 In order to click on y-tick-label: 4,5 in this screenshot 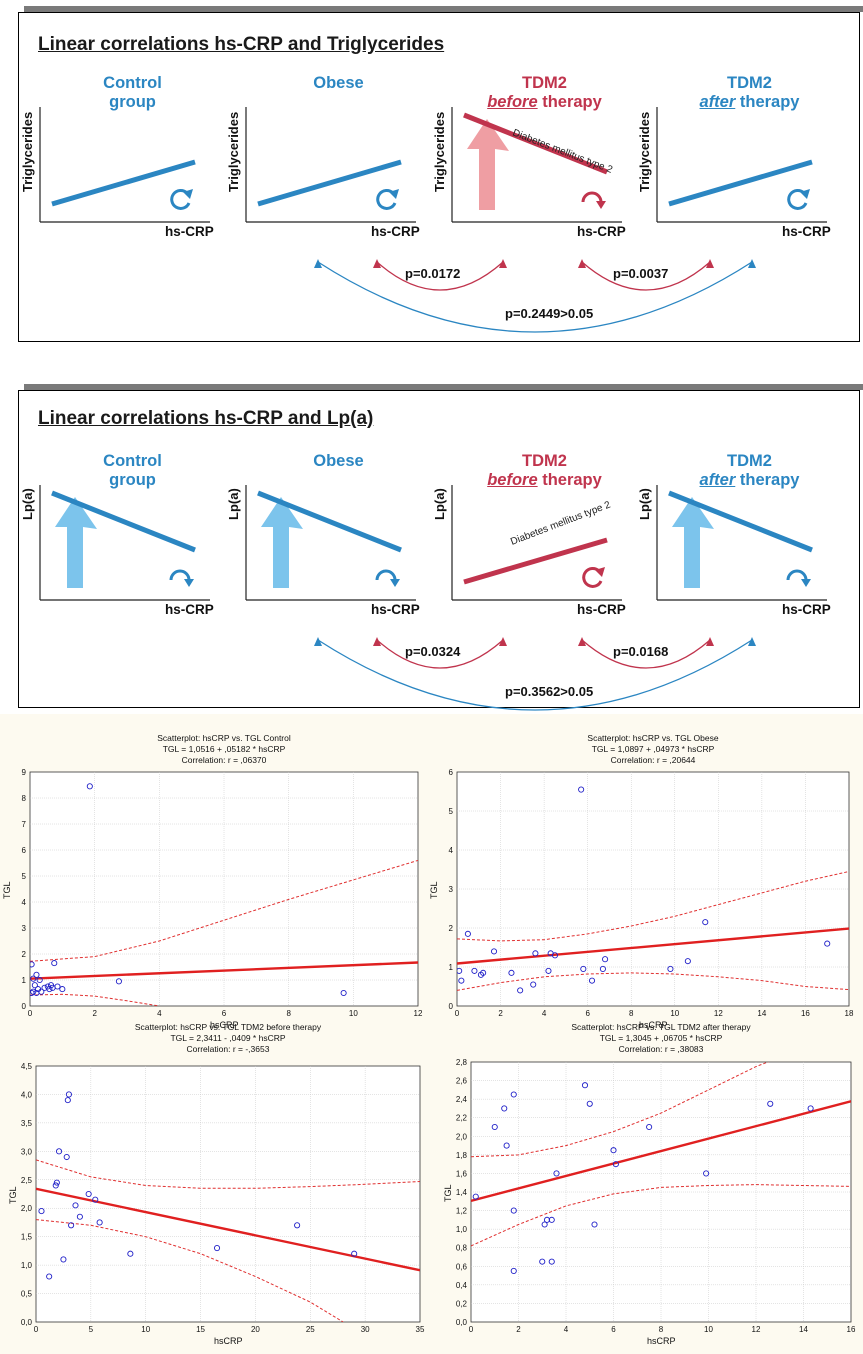, I will do `click(27, 1066)`.